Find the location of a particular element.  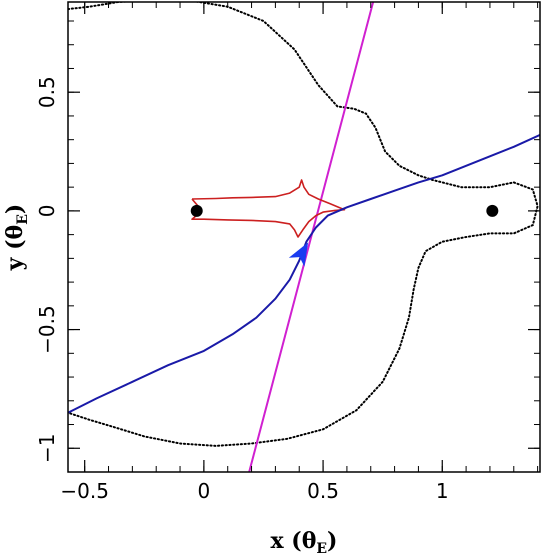

x-tick-label: −0.5 is located at coordinates (84, 491).